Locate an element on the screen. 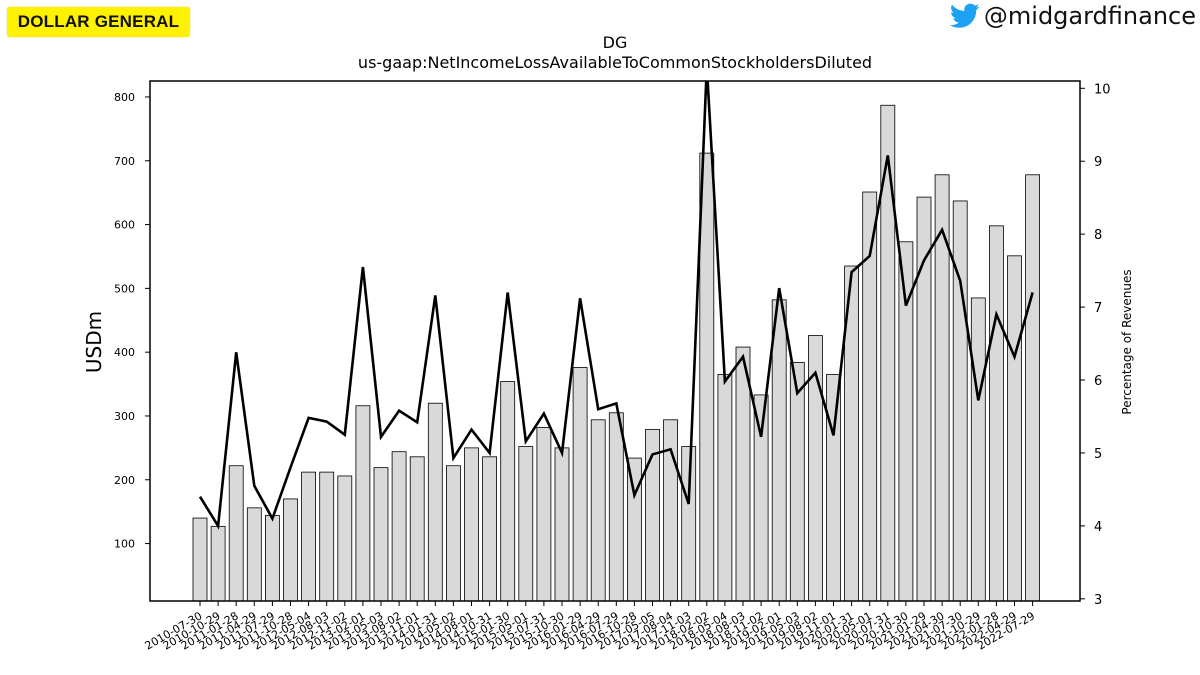  dollar-general-logo: DOLLAR GENERAL is located at coordinates (98, 22).